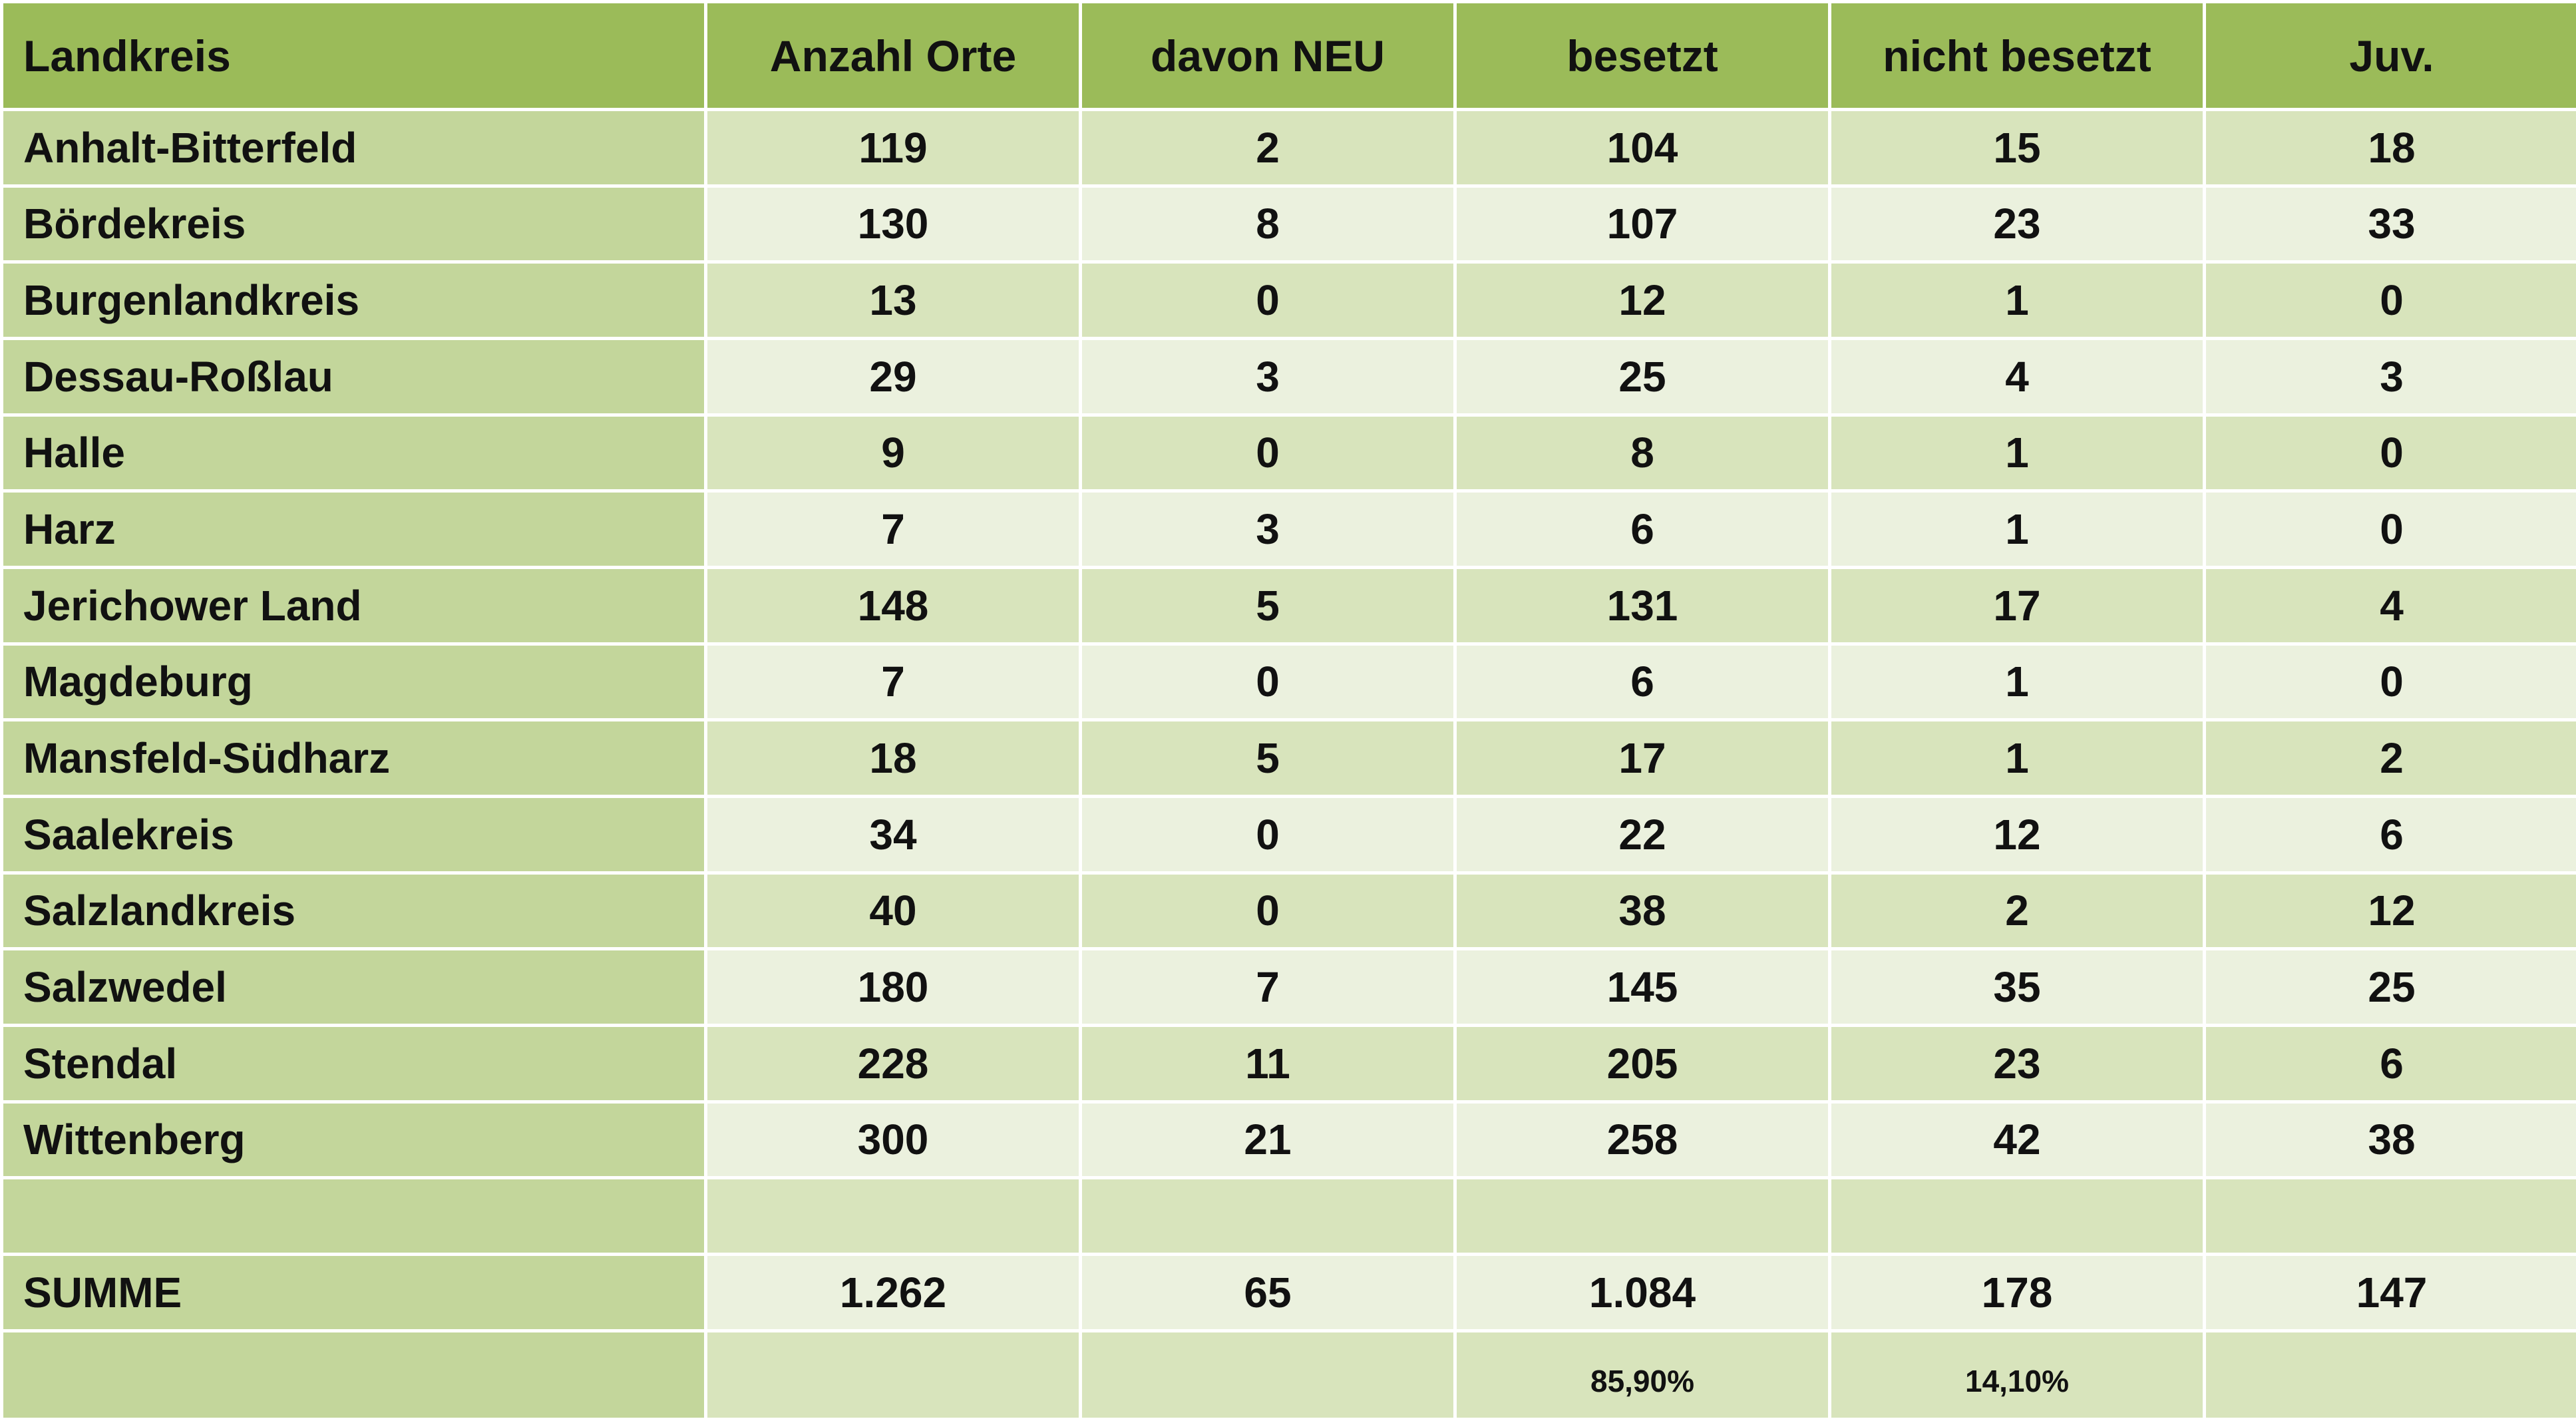  Describe the element at coordinates (1268, 987) in the screenshot. I see `davon-neu-cell: 7` at that location.